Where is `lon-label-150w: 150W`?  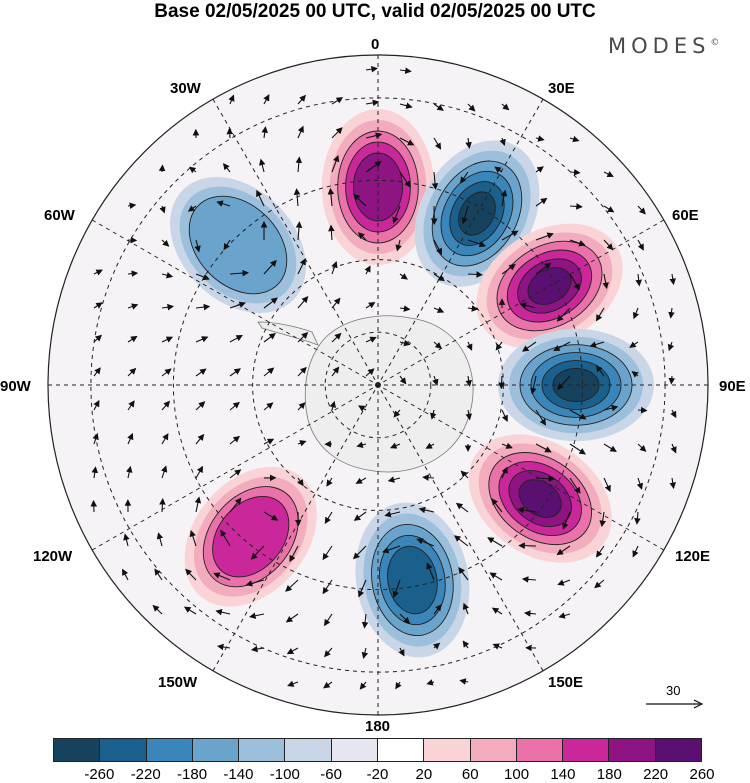 lon-label-150w: 150W is located at coordinates (178, 682).